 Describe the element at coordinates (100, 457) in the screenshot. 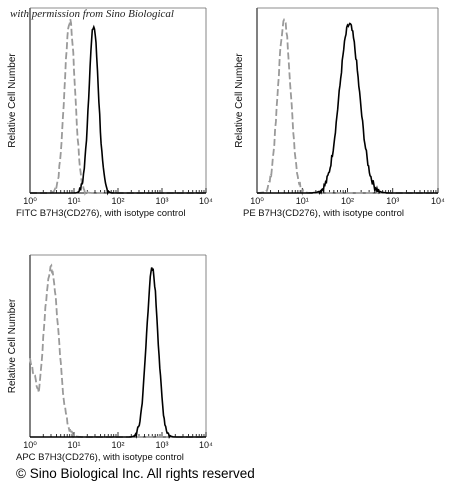

I see `x-axis-label: APC B7H3(CD276), with isotype control` at that location.